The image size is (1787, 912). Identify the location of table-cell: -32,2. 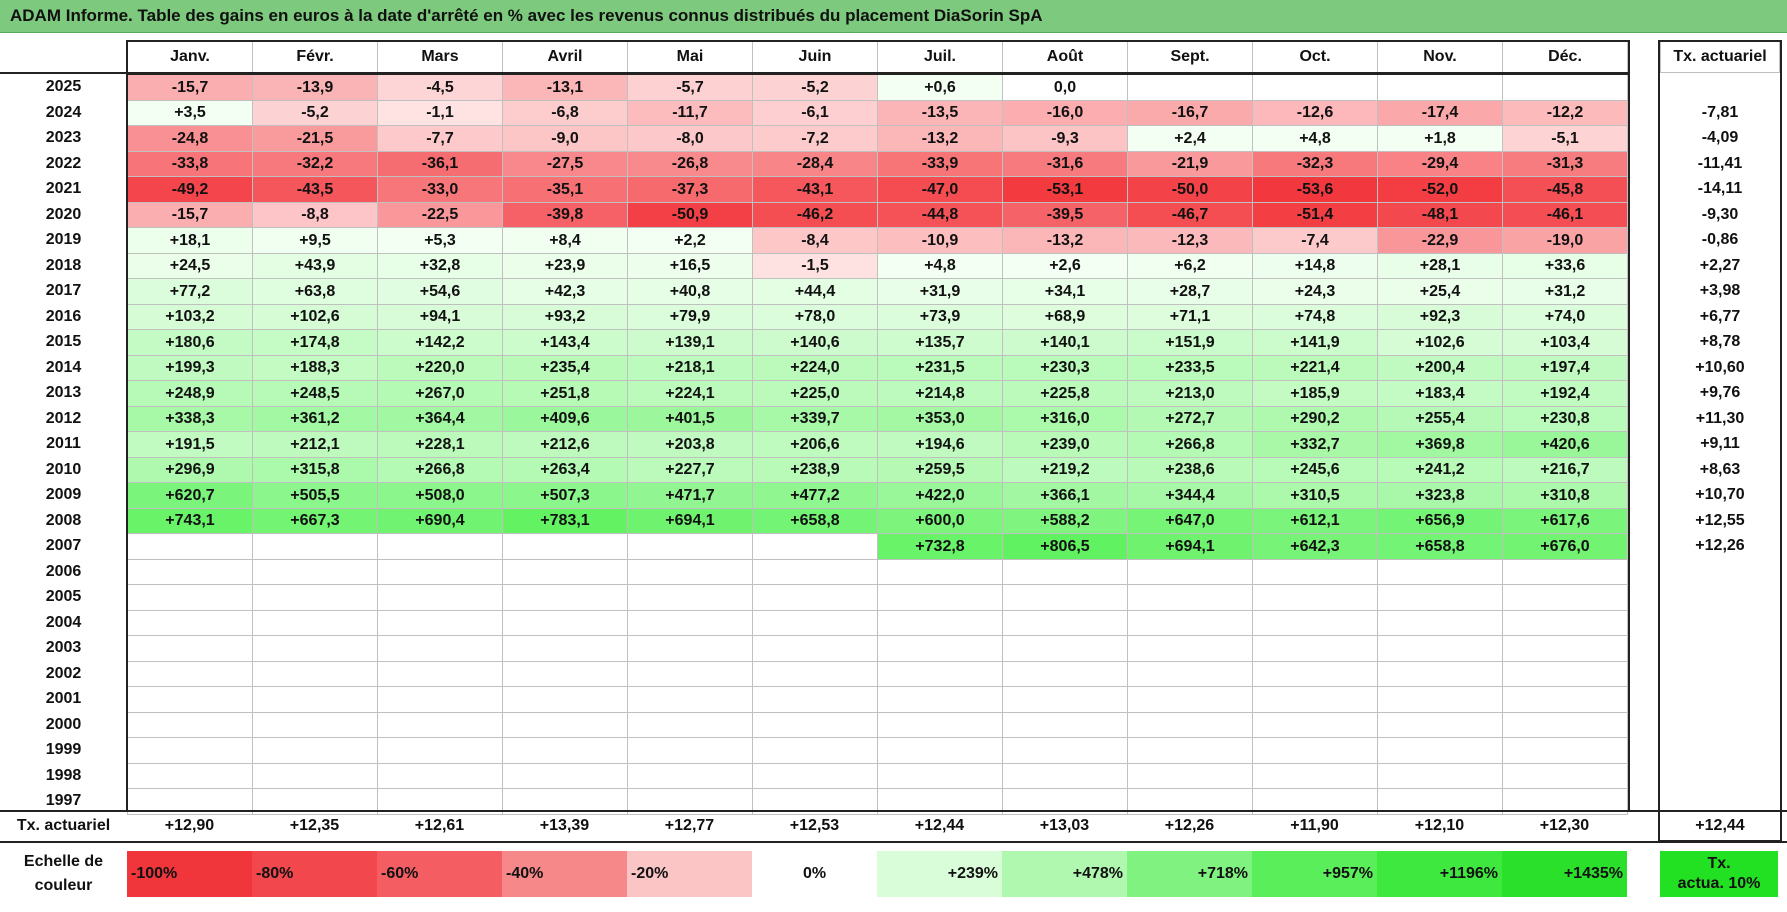
(315, 164).